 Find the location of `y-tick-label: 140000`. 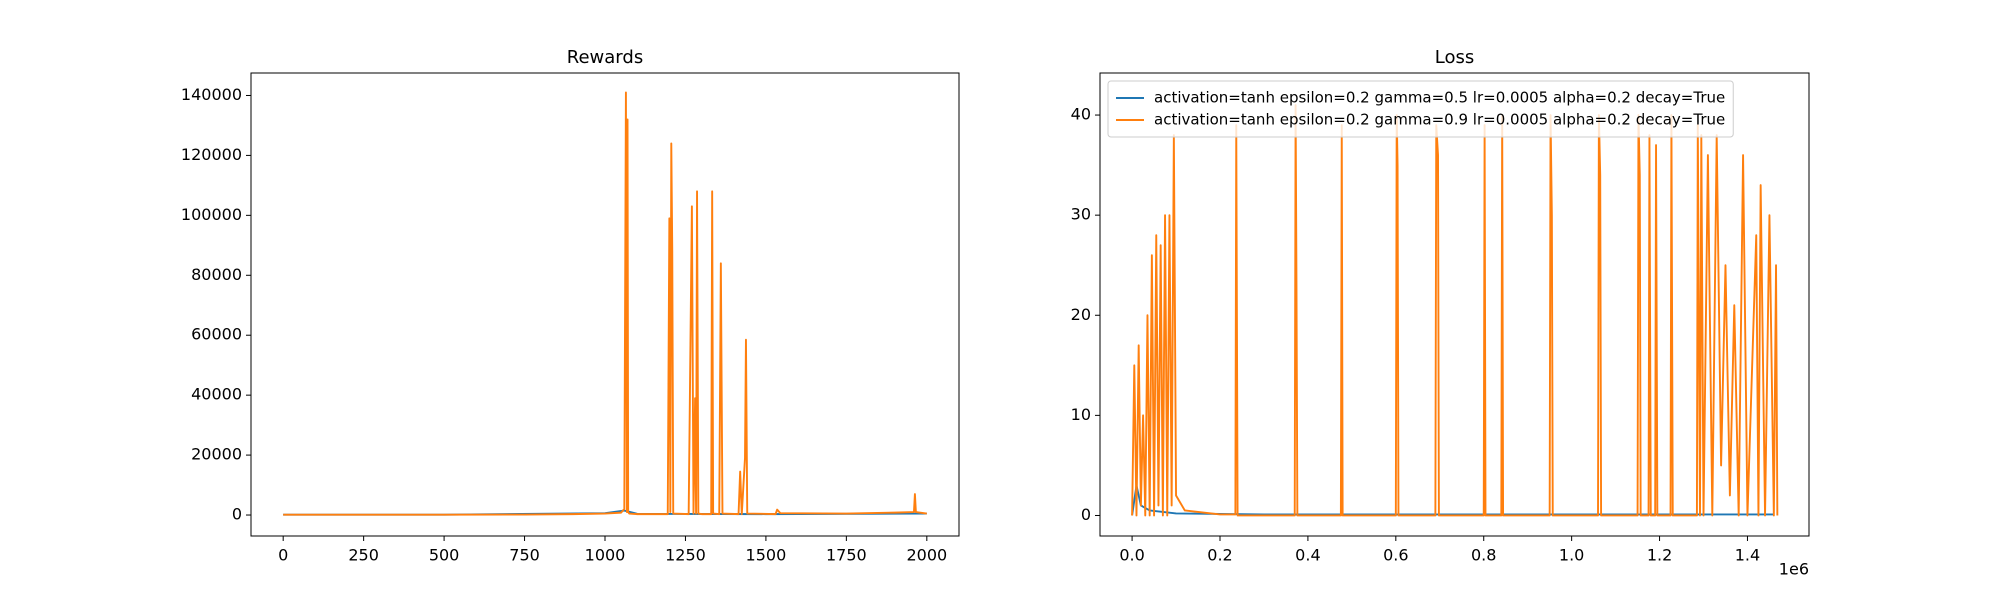

y-tick-label: 140000 is located at coordinates (211, 94).